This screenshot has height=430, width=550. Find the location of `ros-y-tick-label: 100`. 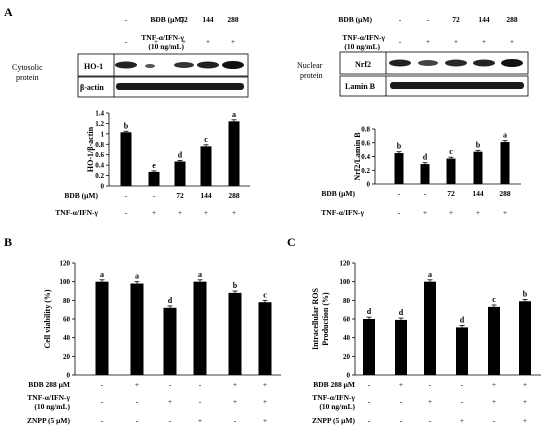

ros-y-tick-label: 100 is located at coordinates (345, 282).